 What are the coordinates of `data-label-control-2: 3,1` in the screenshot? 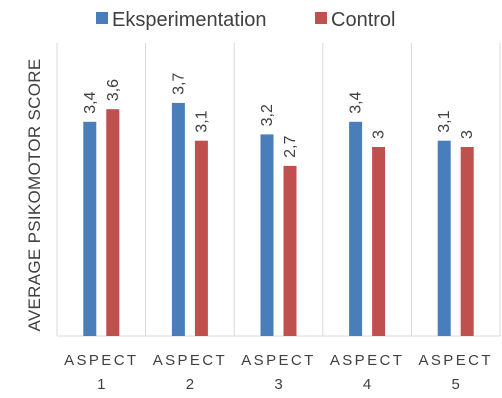 It's located at (201, 121).